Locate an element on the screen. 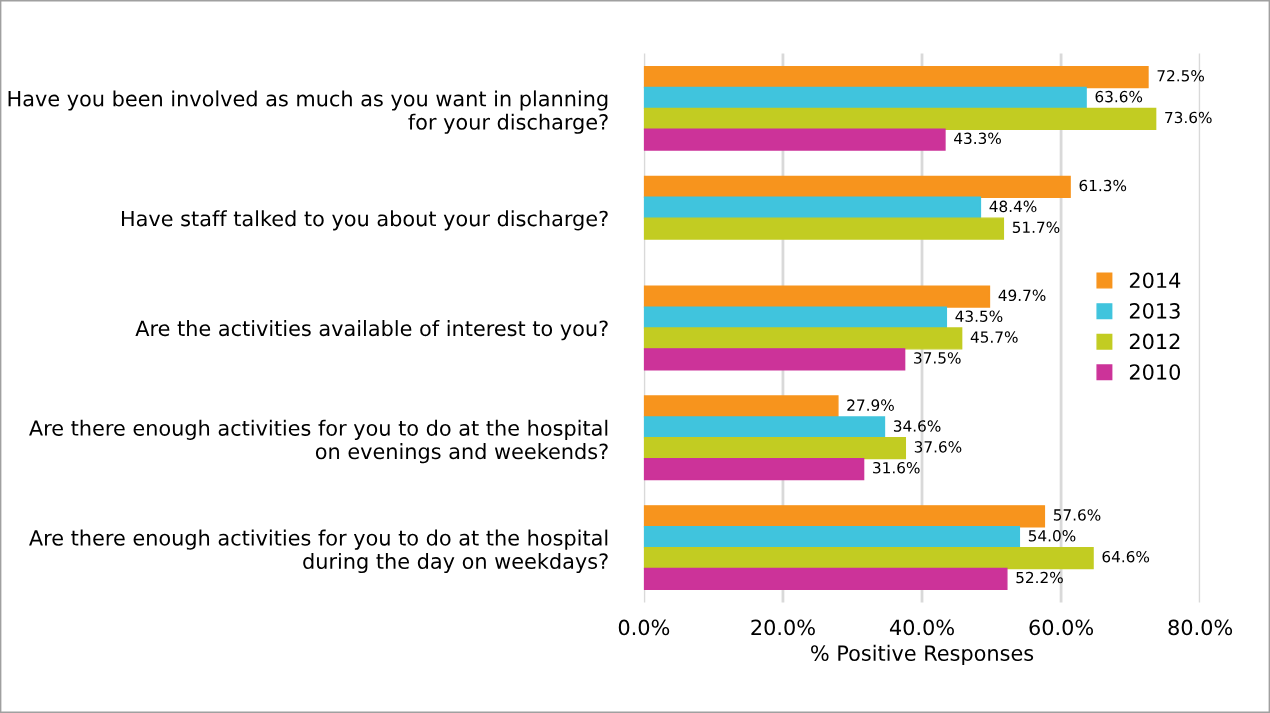 This screenshot has height=713, width=1270. legend-label: 2010 is located at coordinates (1155, 372).